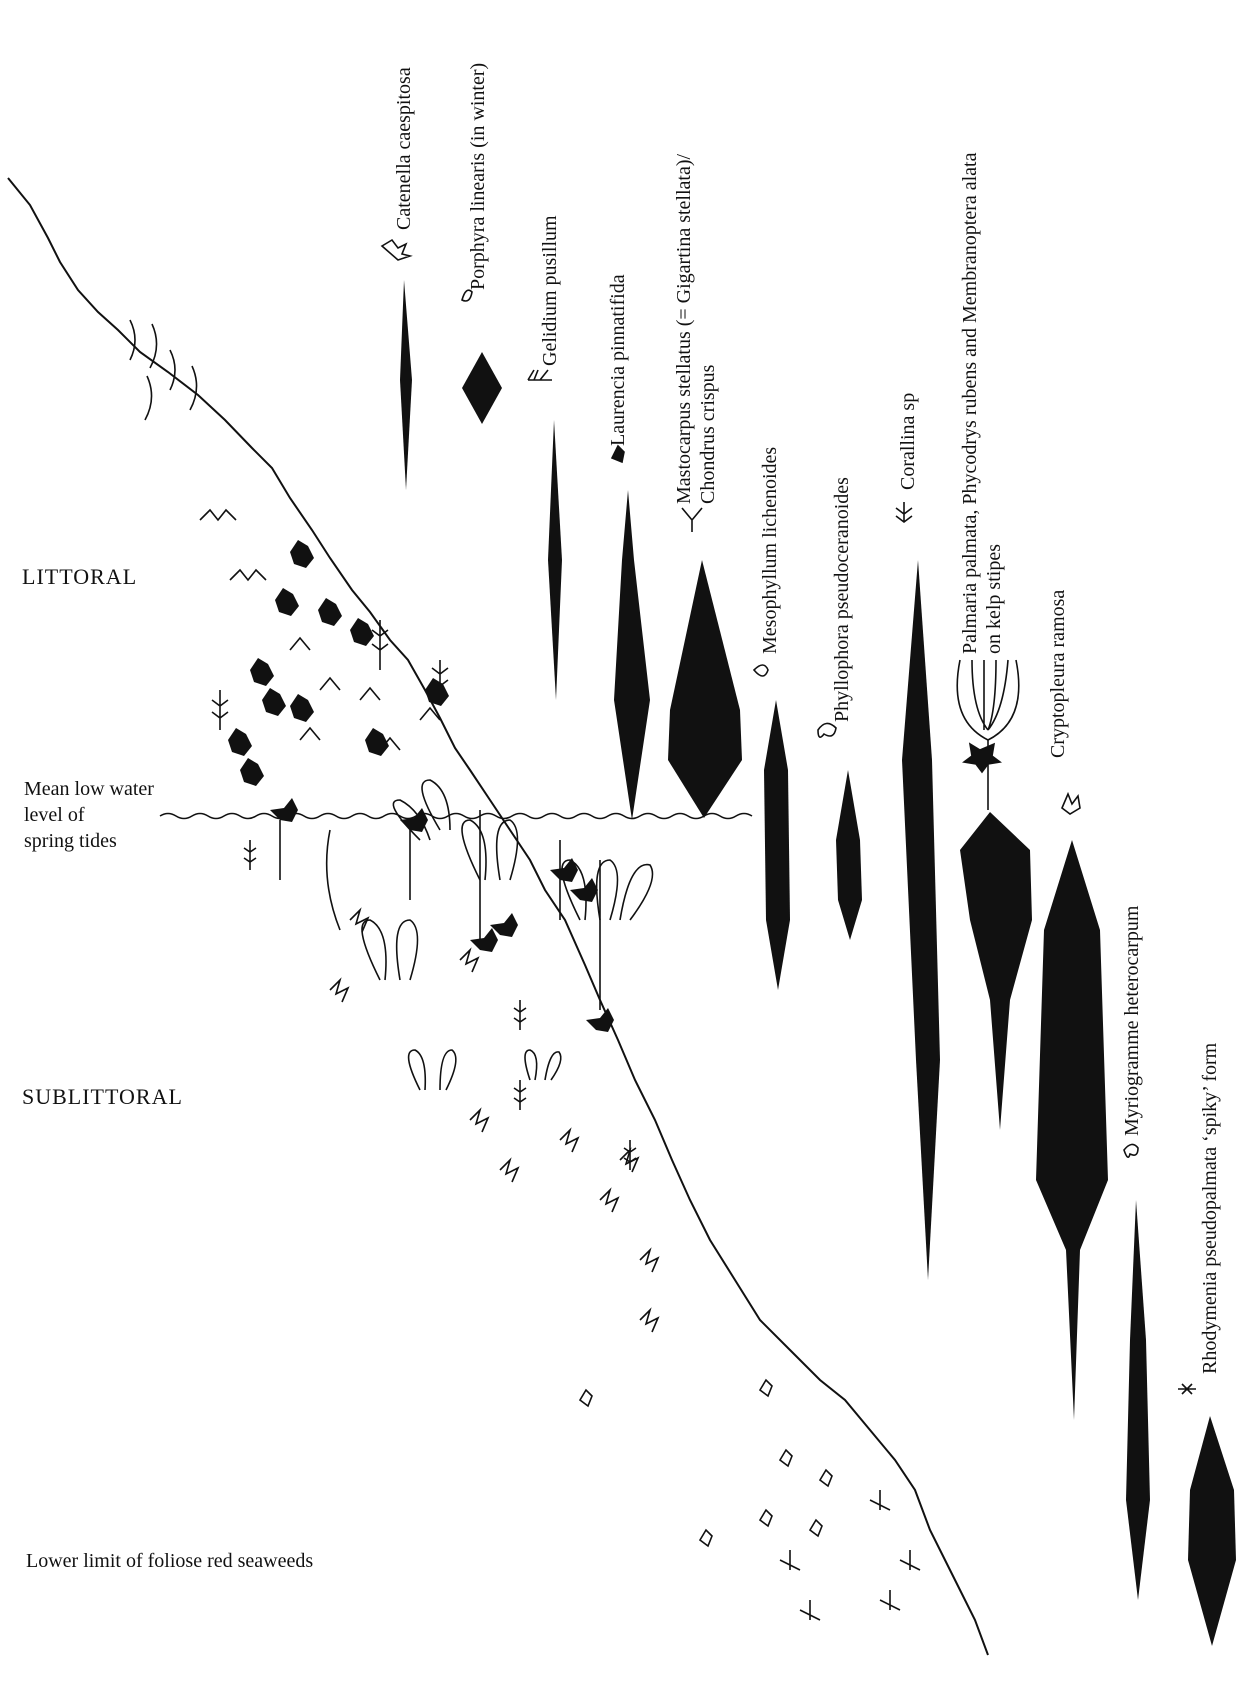 The image size is (1240, 1683). Describe the element at coordinates (921, 920) in the screenshot. I see `corallina-range-bar` at that location.